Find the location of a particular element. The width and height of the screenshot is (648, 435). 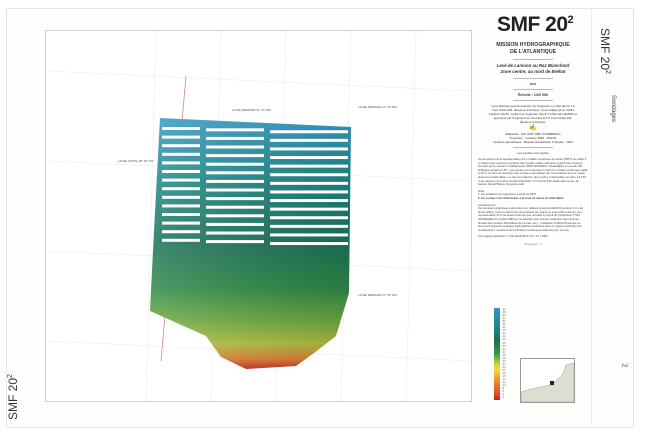

depth-label: -44 is located at coordinates (504, 334).